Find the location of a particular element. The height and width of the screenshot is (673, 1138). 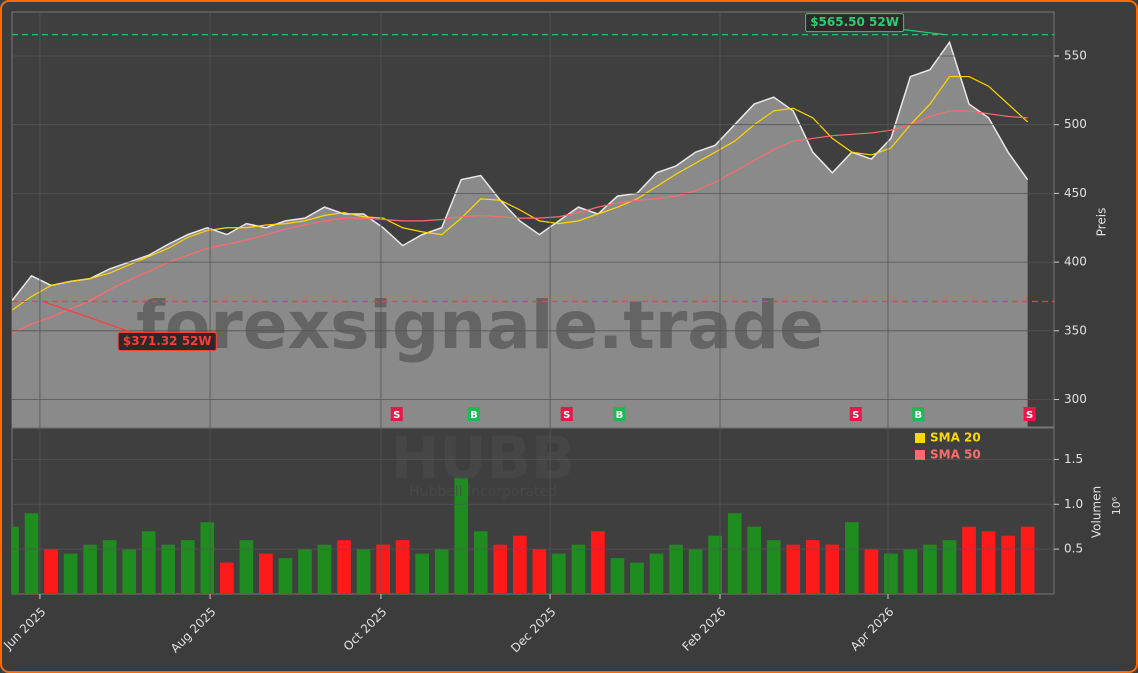

y-tick-label: 400 is located at coordinates (1075, 262).